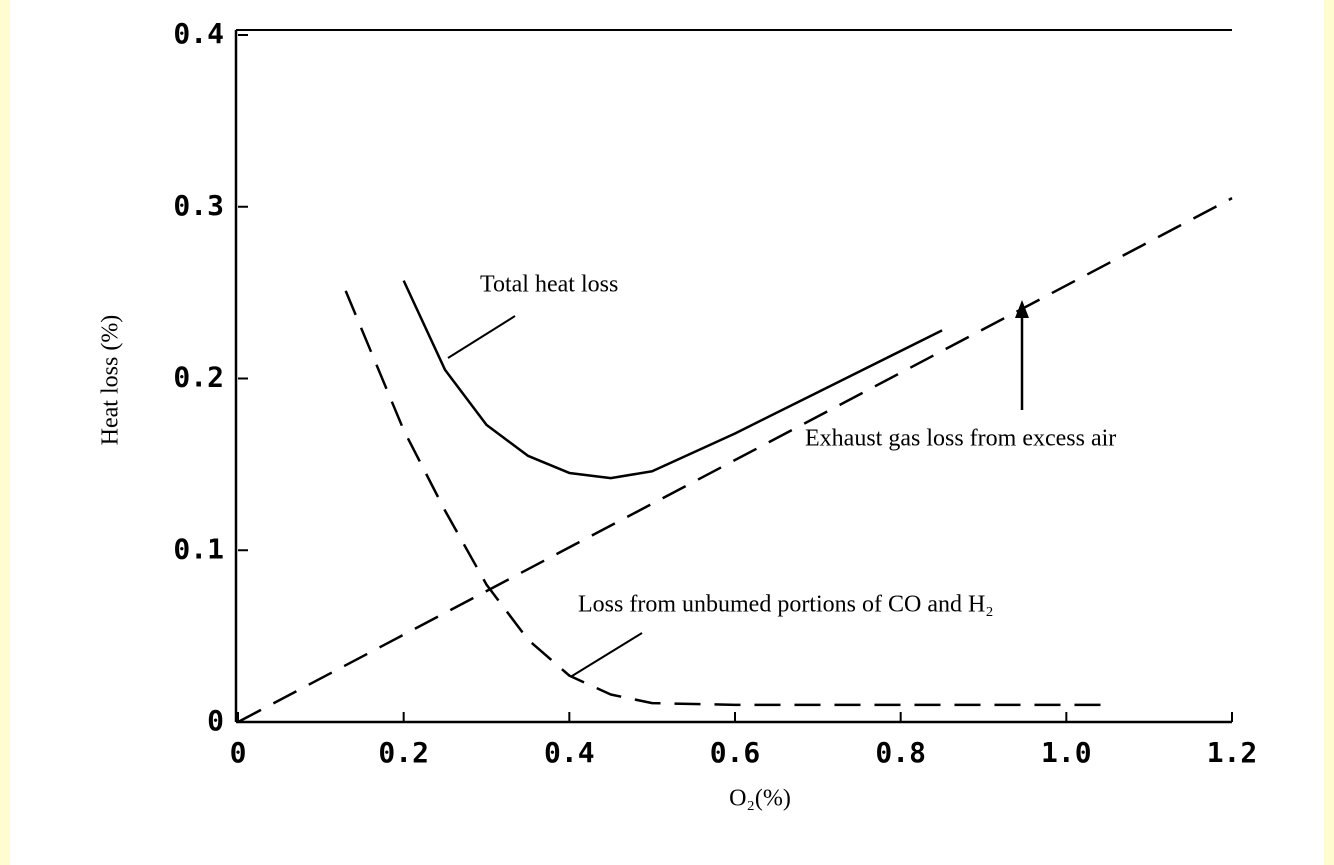 The width and height of the screenshot is (1334, 865). What do you see at coordinates (1066, 752) in the screenshot?
I see `x-tick-label: 1.0` at bounding box center [1066, 752].